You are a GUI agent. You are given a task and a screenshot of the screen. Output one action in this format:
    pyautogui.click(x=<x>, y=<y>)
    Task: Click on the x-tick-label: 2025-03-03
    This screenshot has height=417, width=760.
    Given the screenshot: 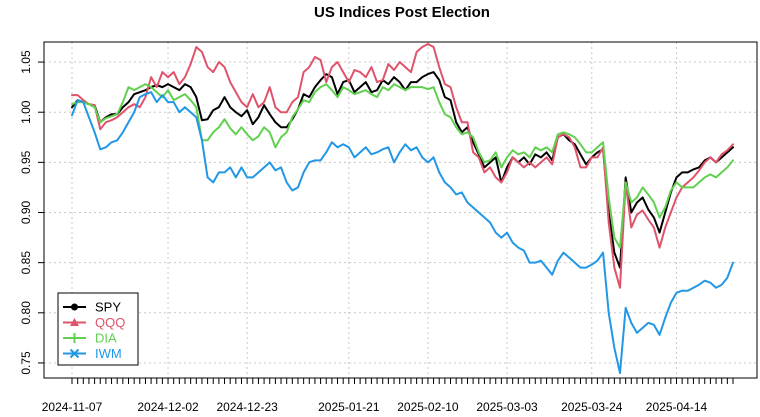 What is the action you would take?
    pyautogui.click(x=507, y=407)
    